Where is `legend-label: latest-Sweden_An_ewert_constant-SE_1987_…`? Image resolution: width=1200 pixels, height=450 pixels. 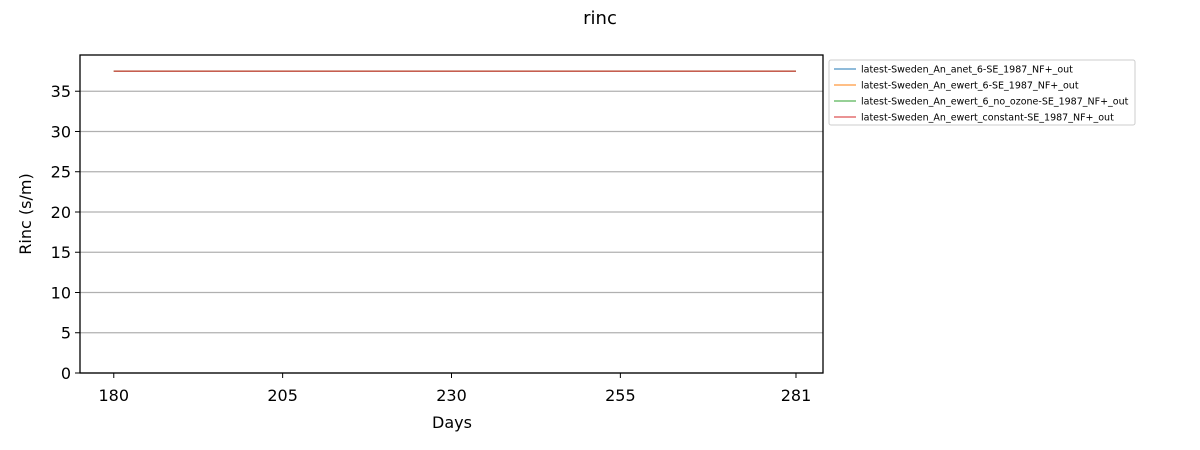
legend-label: latest-Sweden_An_ewert_constant-SE_1987_… is located at coordinates (987, 118).